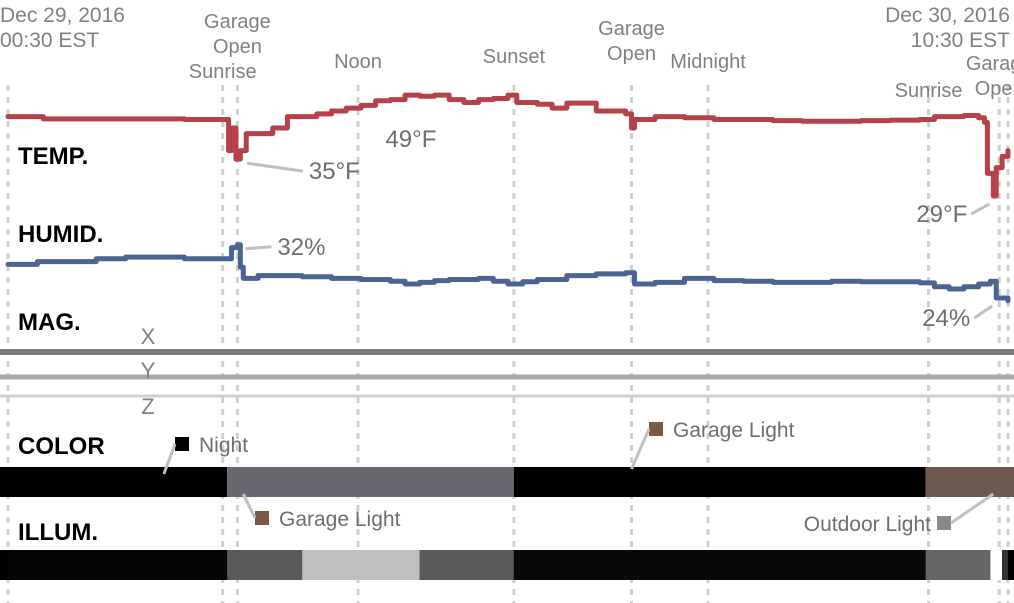  What do you see at coordinates (223, 445) in the screenshot?
I see `color-legend-label-0: Night` at bounding box center [223, 445].